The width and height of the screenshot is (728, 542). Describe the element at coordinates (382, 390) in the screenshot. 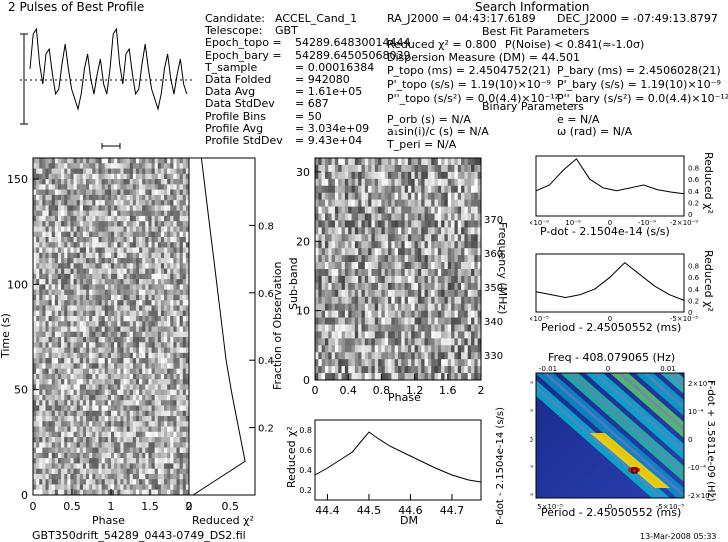

I see `subband-xtick-label: 0.8` at that location.